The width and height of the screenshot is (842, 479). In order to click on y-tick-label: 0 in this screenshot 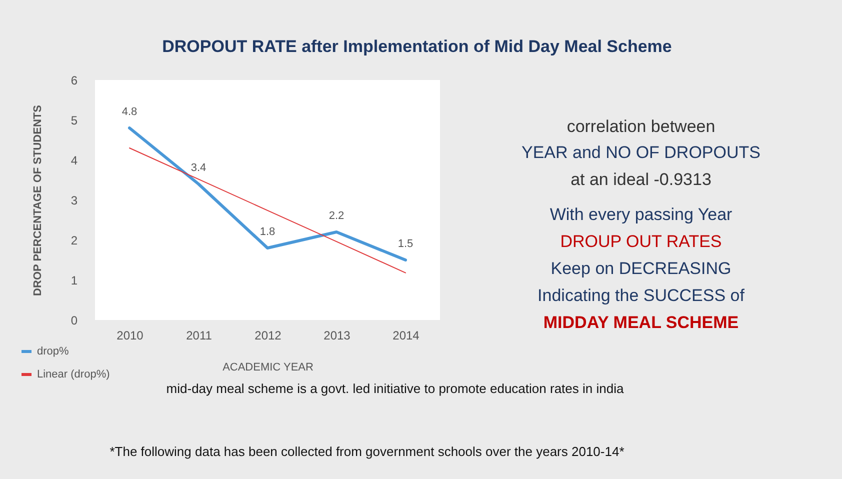, I will do `click(74, 321)`.